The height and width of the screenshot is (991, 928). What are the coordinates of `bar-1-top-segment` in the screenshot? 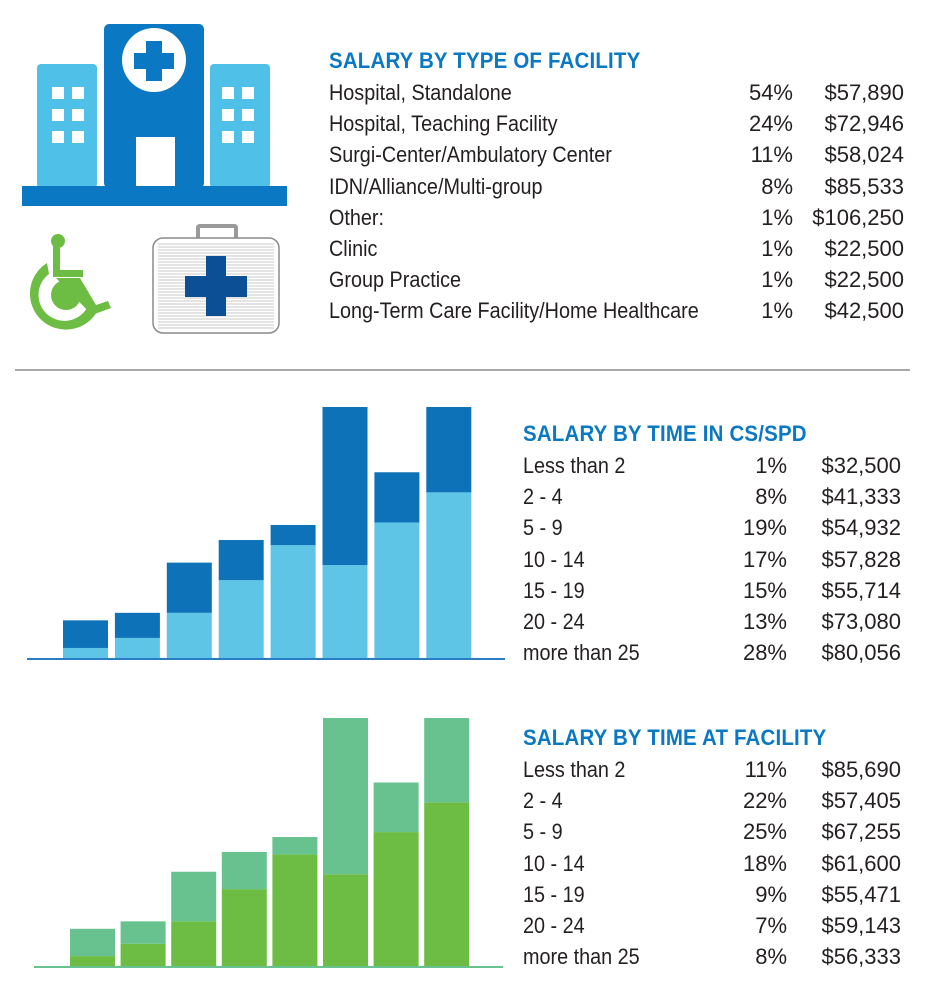 It's located at (85, 634).